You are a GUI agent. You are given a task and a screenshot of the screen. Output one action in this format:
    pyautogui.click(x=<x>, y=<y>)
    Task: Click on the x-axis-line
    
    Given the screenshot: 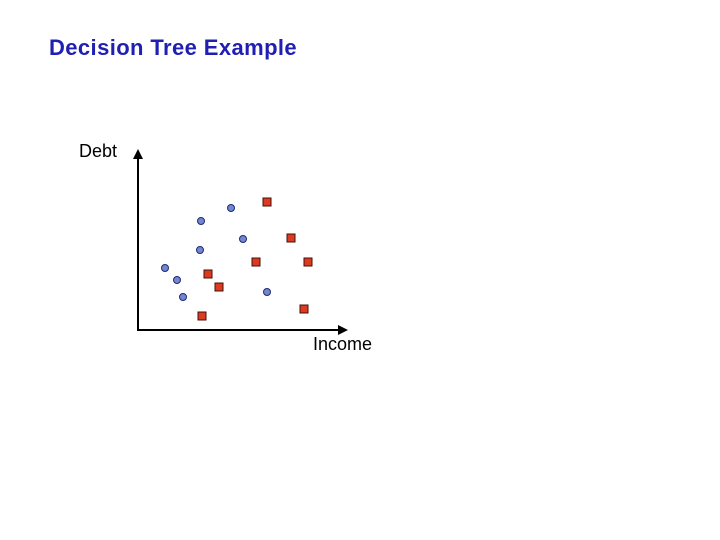 What is the action you would take?
    pyautogui.click(x=238, y=330)
    